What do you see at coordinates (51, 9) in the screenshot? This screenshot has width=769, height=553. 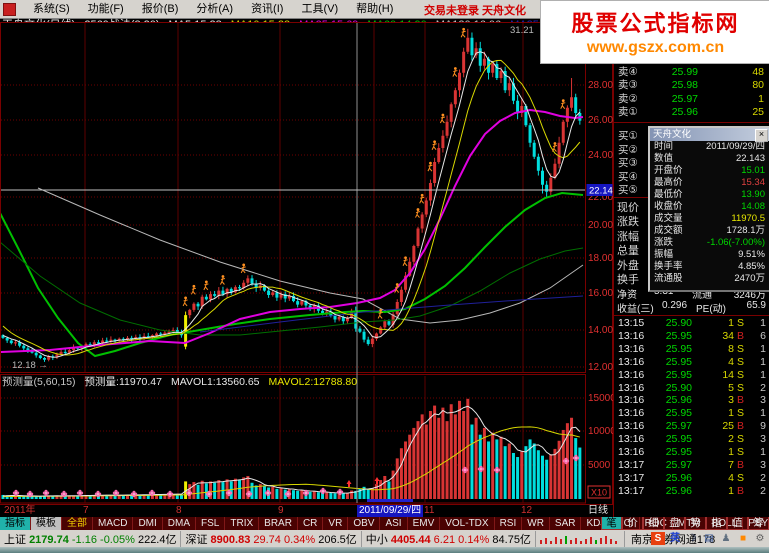 I see `menu-item-系: 系统(S)` at bounding box center [51, 9].